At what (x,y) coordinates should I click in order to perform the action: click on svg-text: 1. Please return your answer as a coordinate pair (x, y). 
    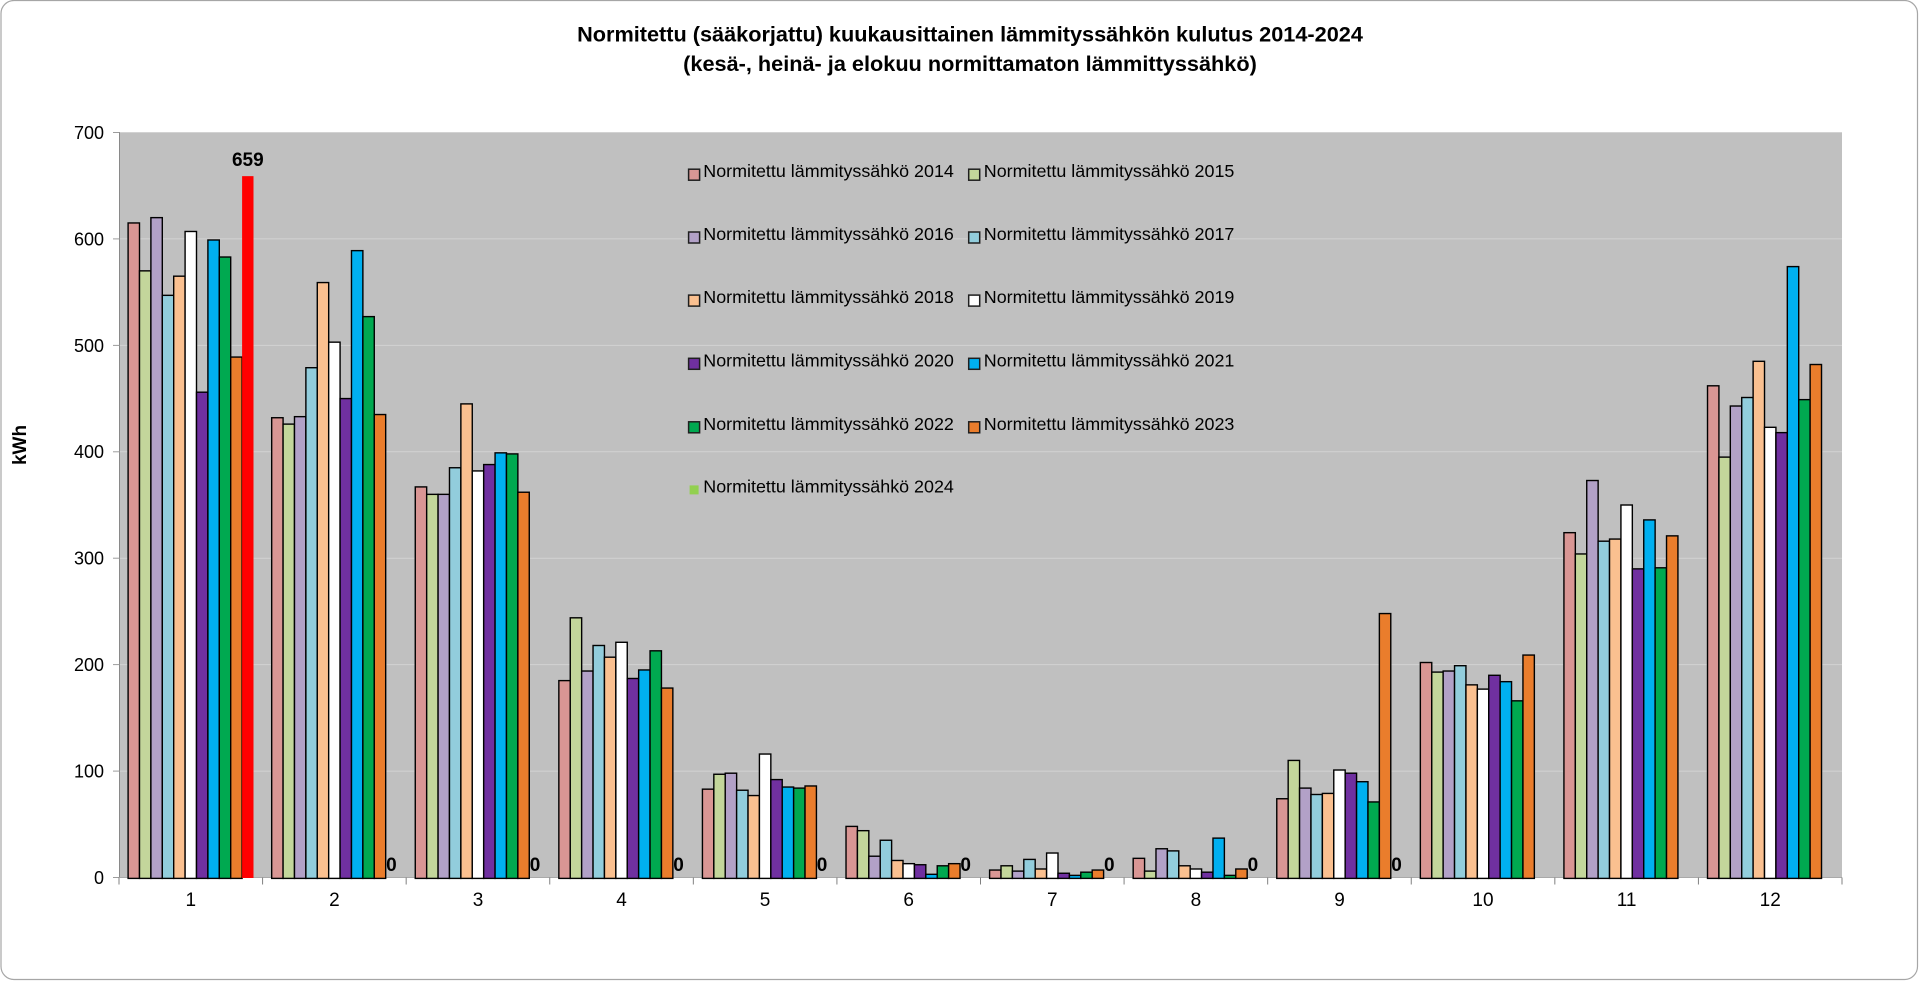
    Looking at the image, I should click on (191, 900).